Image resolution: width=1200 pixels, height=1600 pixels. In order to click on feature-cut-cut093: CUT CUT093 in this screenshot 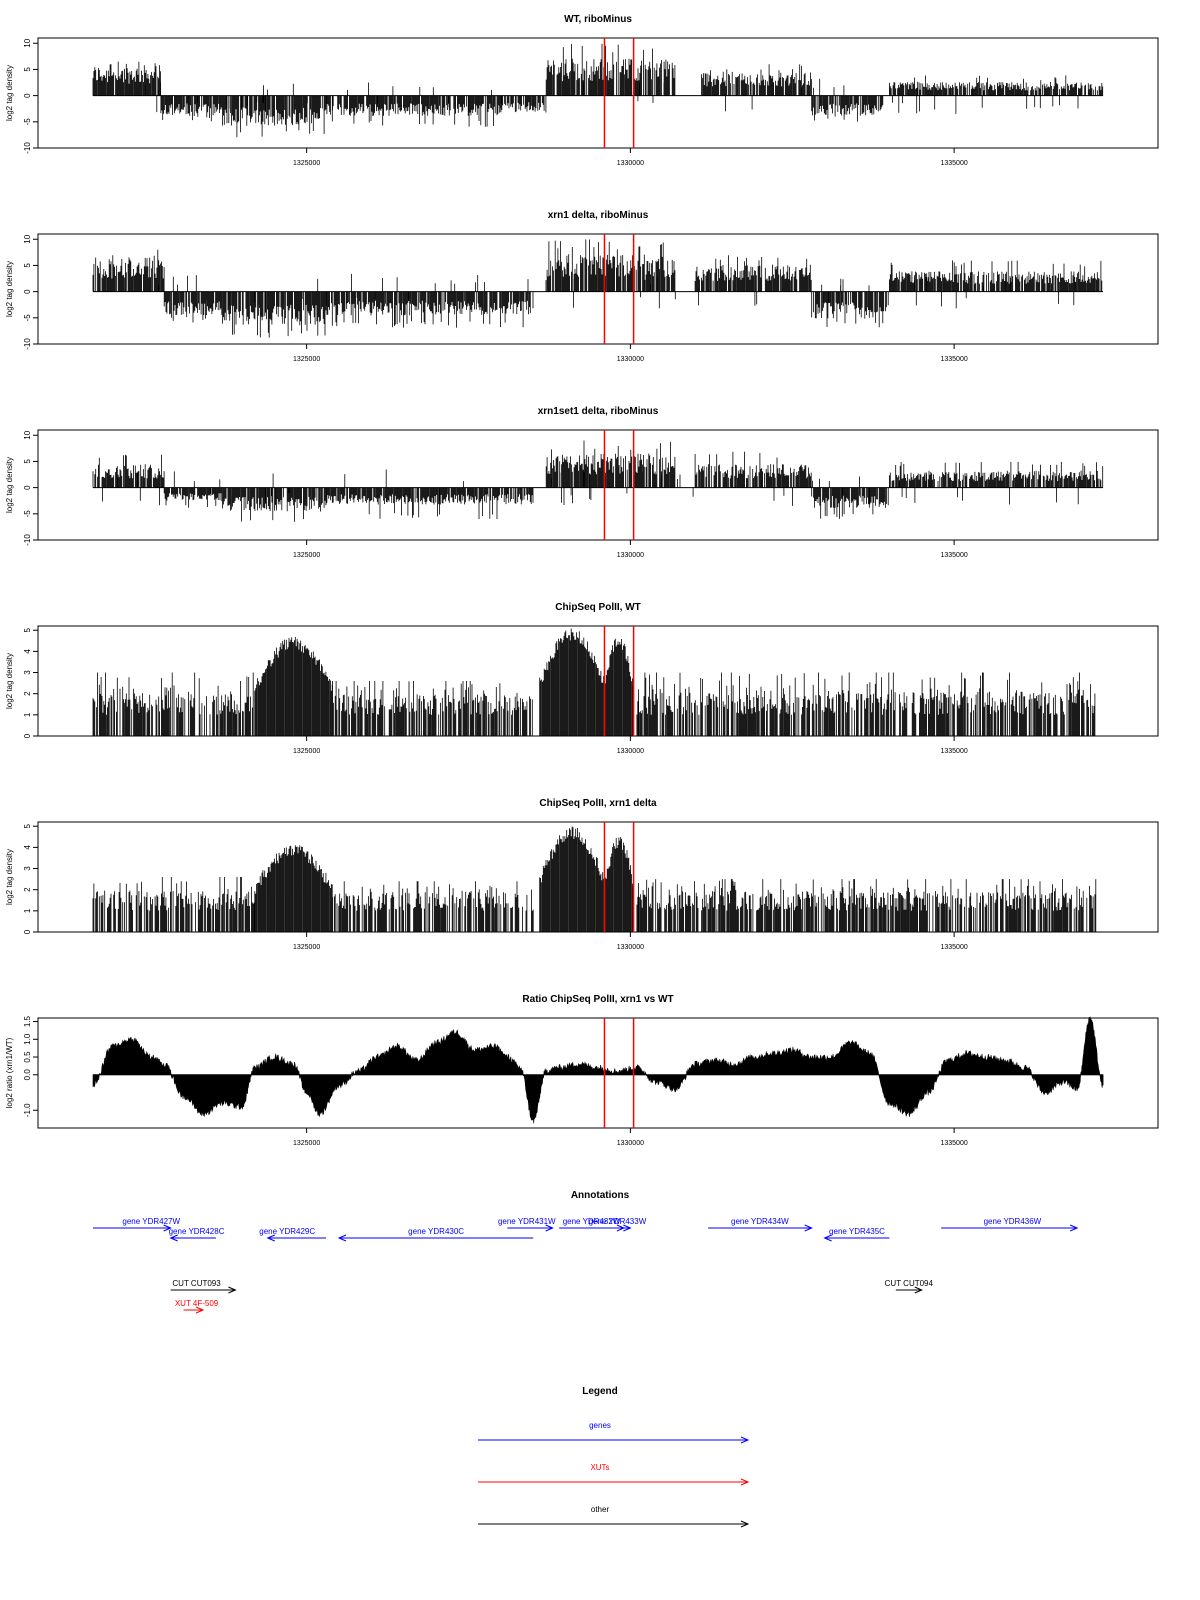, I will do `click(203, 1286)`.